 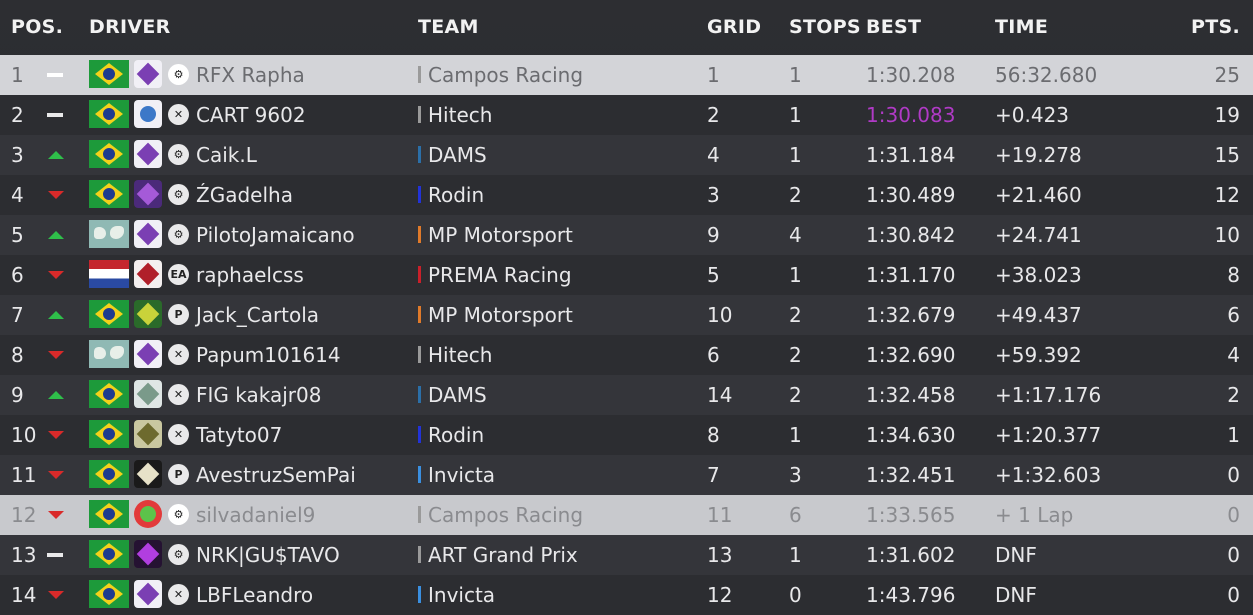 What do you see at coordinates (1048, 435) in the screenshot?
I see `race-time: +1:20.377` at bounding box center [1048, 435].